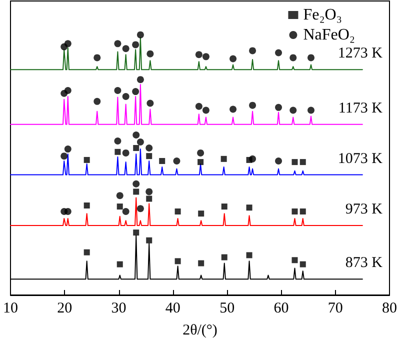 The width and height of the screenshot is (400, 343). Describe the element at coordinates (200, 330) in the screenshot. I see `x-axis-title: 2θ/(°)` at that location.